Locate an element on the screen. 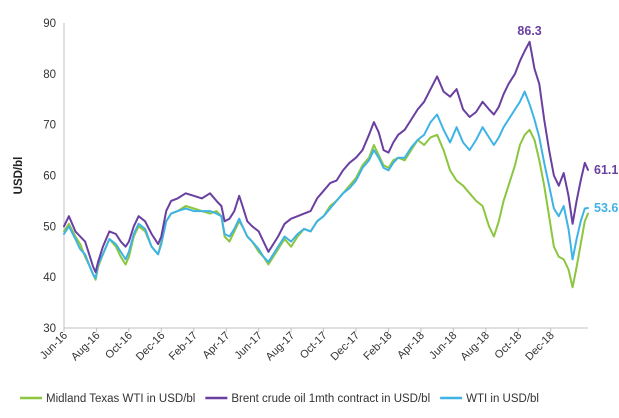 This screenshot has height=418, width=619. x-tick-label: Feb-18 is located at coordinates (377, 346).